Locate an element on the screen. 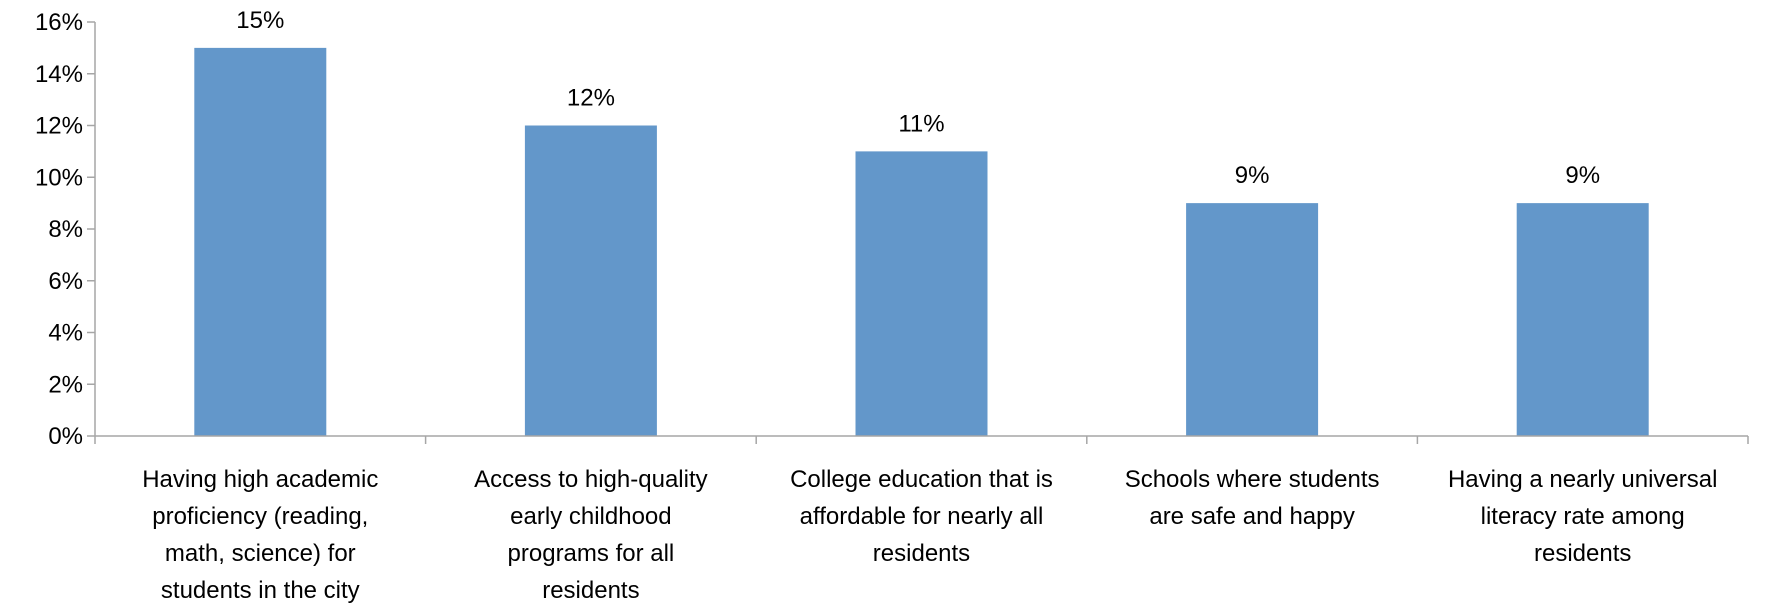 Image resolution: width=1765 pixels, height=607 pixels. x-category-label-line: Having a nearly universal is located at coordinates (1582, 479).